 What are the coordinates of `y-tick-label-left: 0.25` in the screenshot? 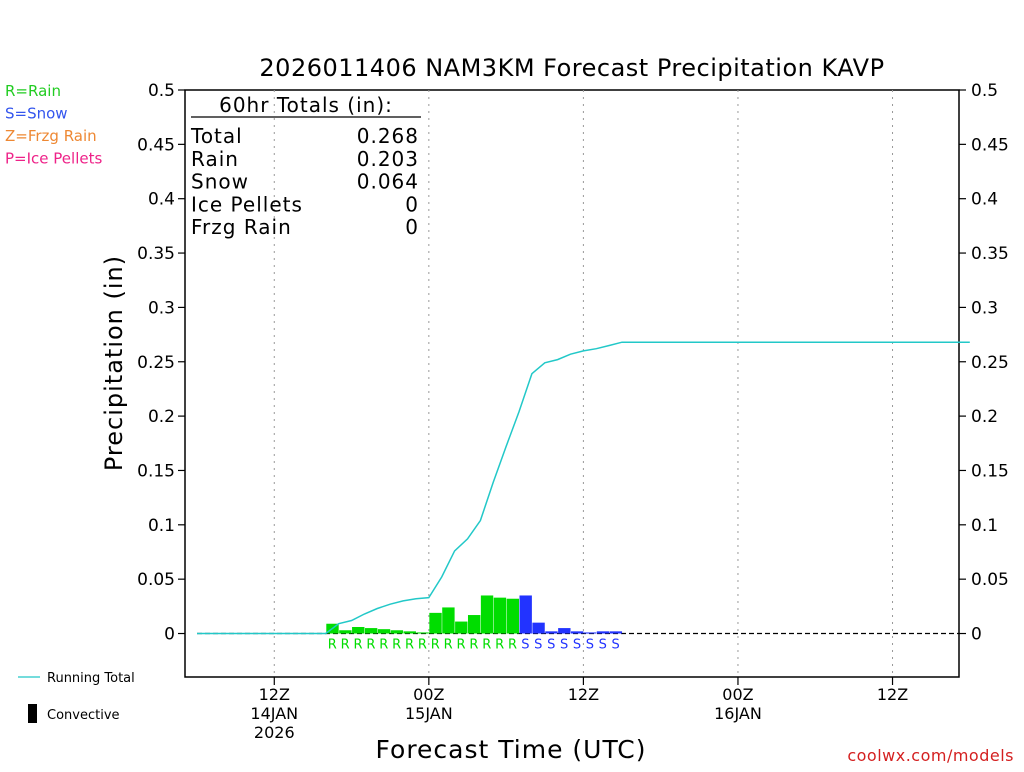 It's located at (156, 363).